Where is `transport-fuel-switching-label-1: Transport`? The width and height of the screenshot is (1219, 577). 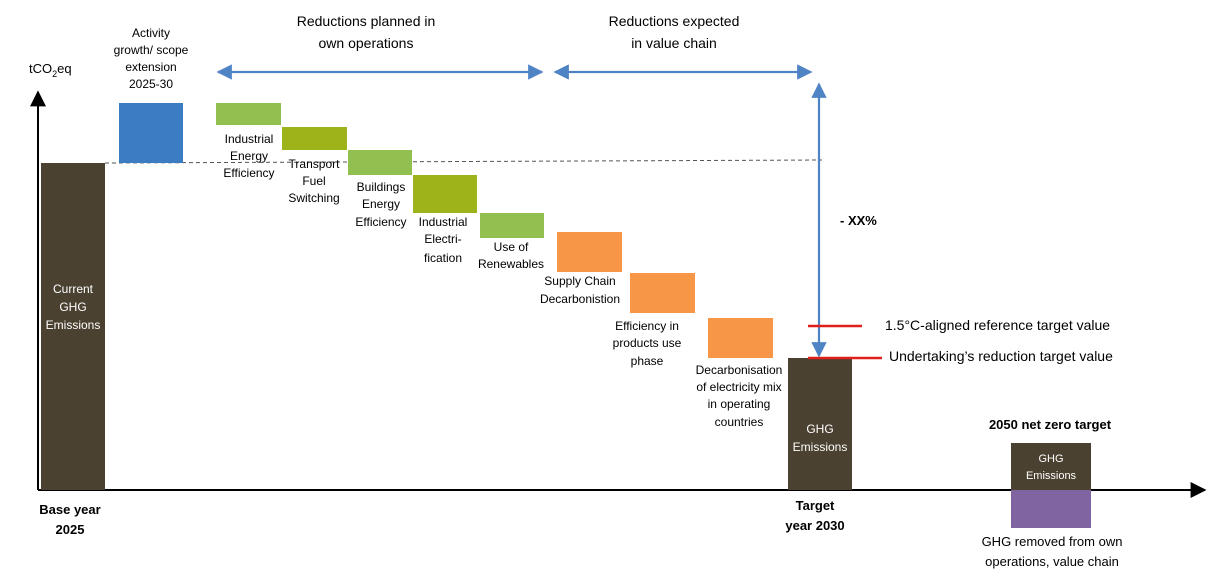 transport-fuel-switching-label-1: Transport is located at coordinates (315, 164).